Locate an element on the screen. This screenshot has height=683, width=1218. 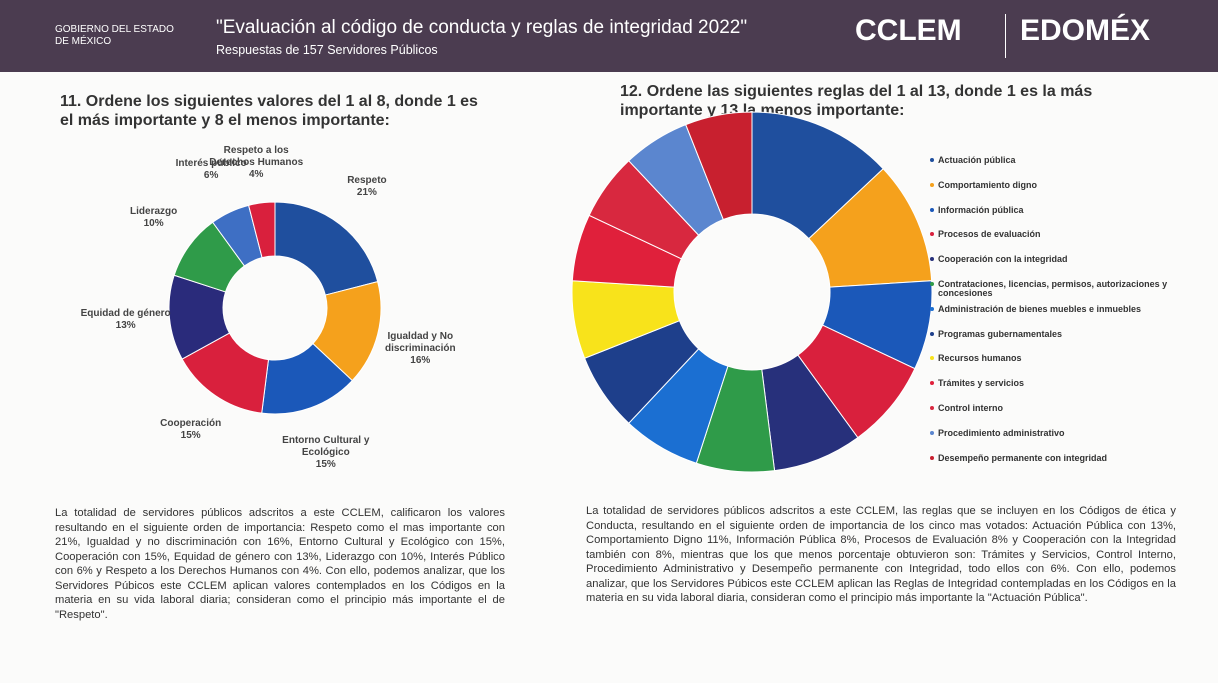
header-subtitle: Respuestas de 157 Servidores Públicos is located at coordinates (327, 50).